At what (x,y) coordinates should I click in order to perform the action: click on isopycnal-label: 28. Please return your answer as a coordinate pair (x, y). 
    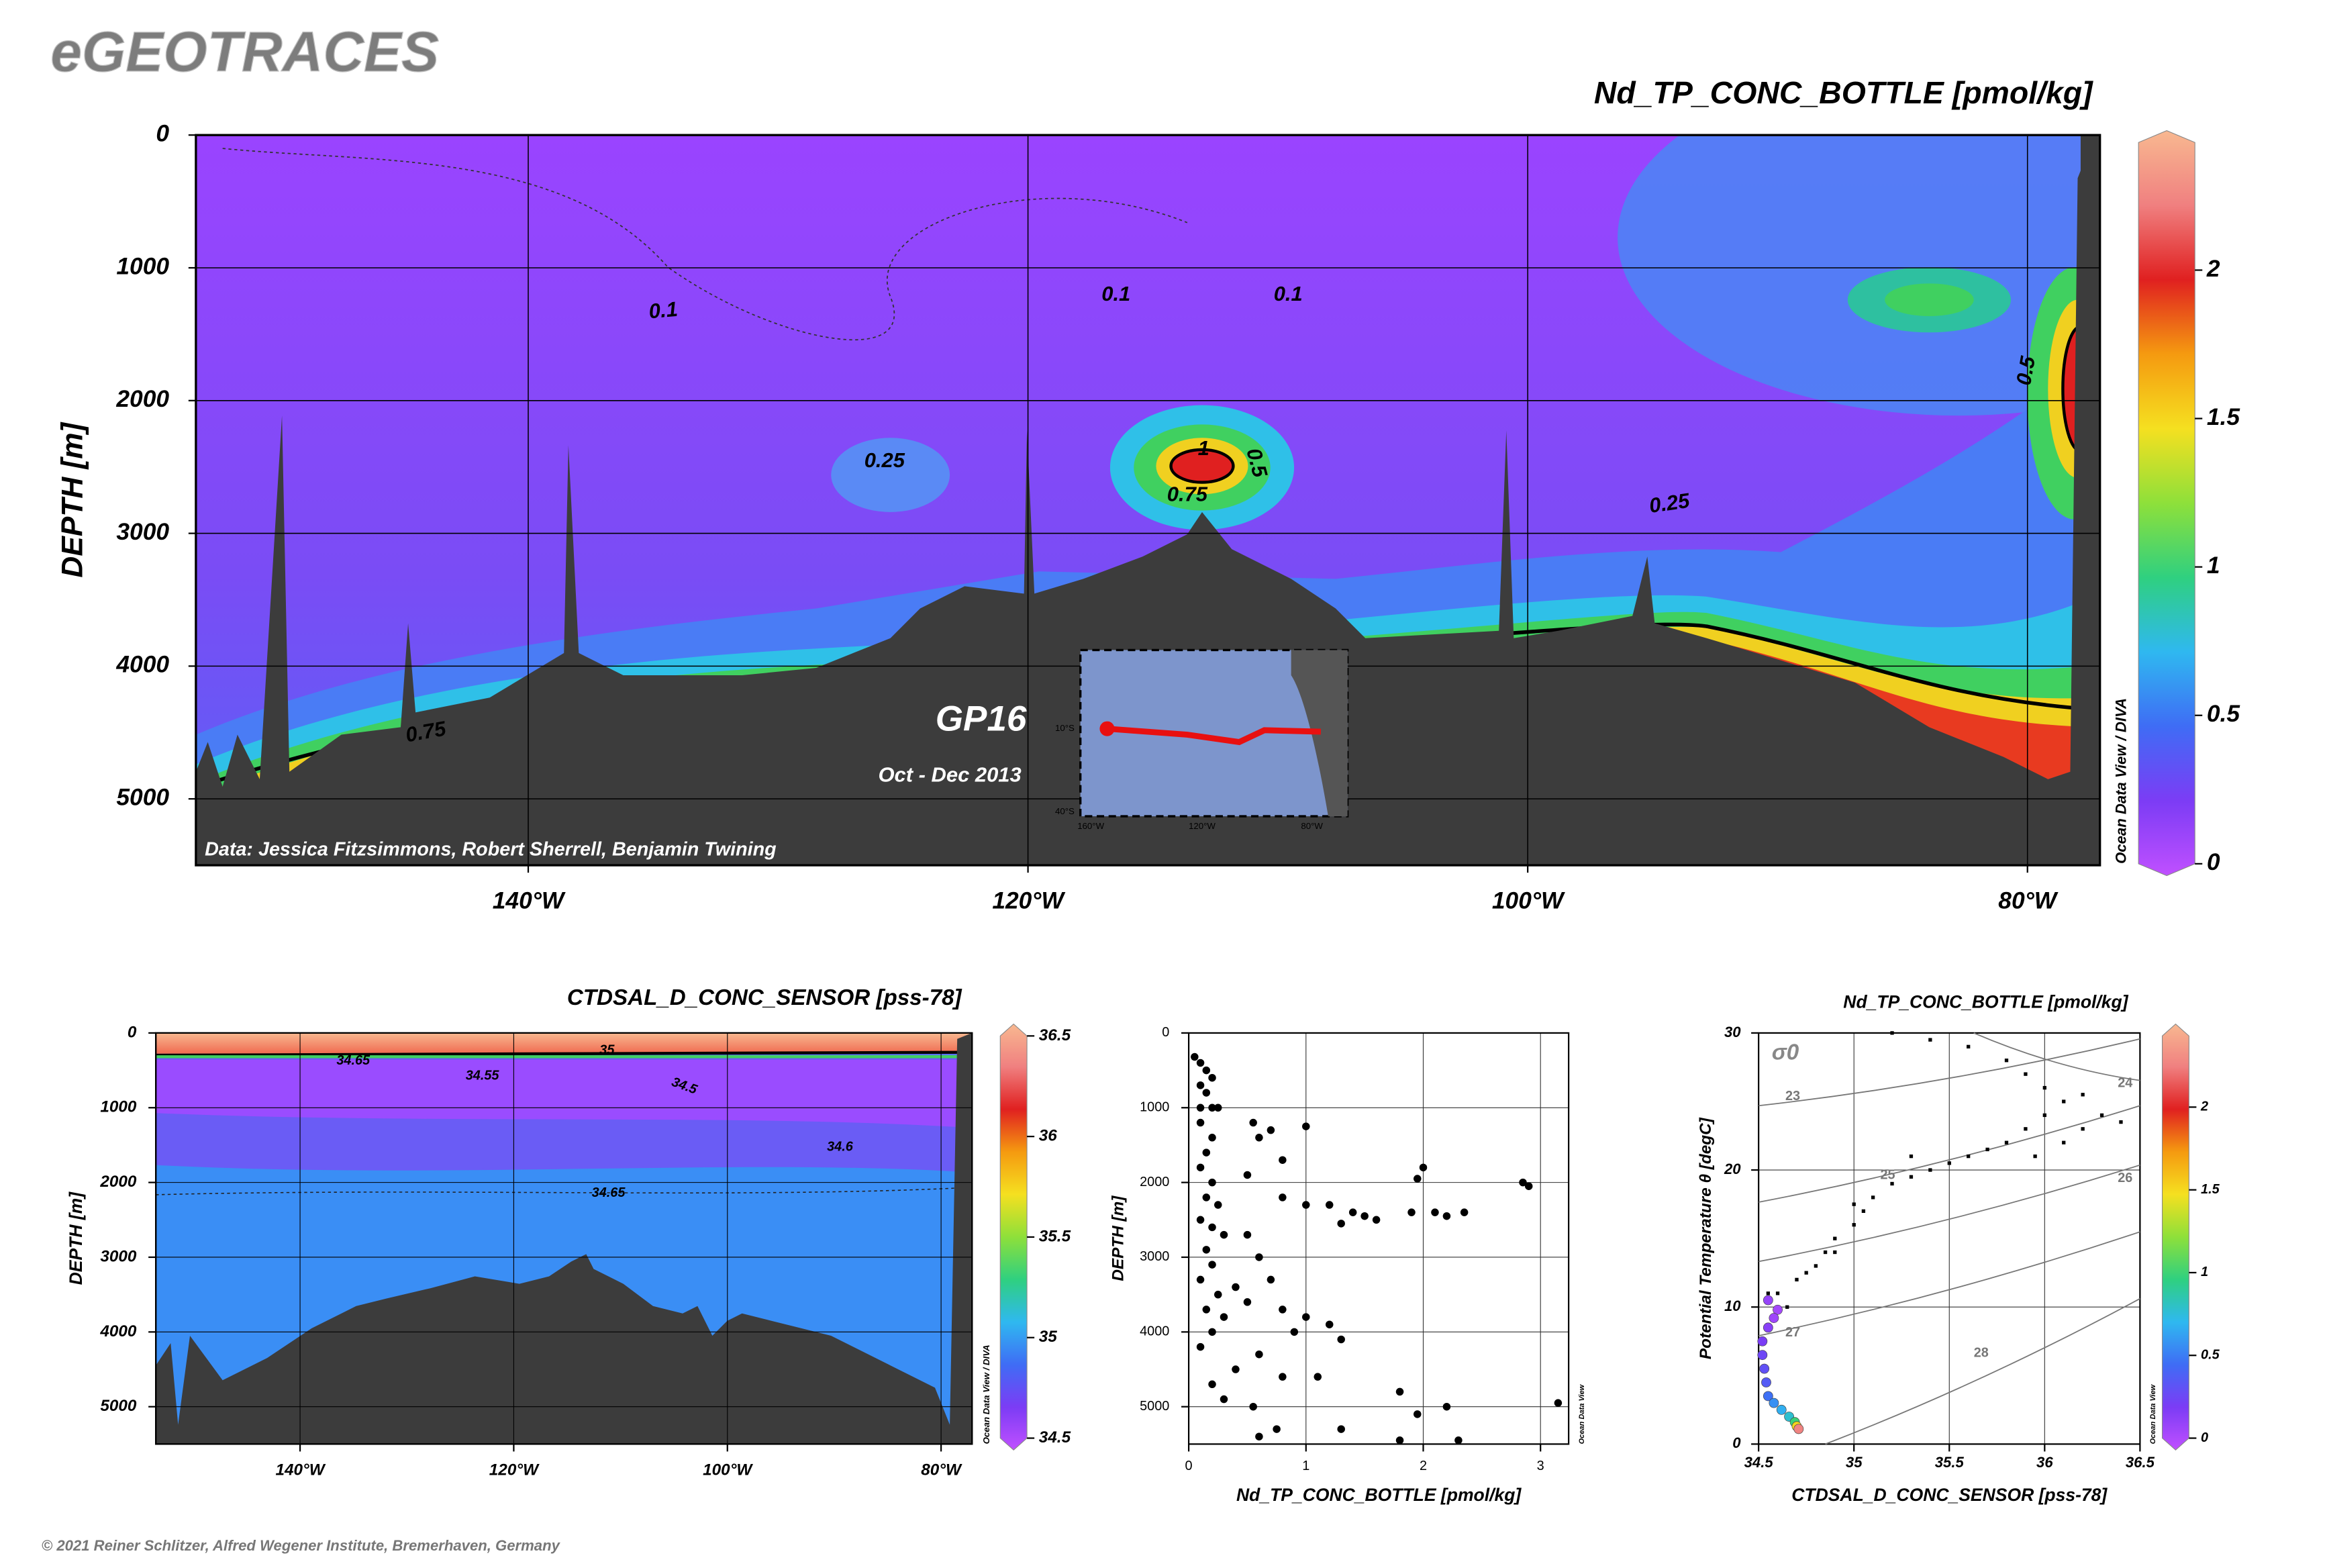
    Looking at the image, I should click on (1981, 1354).